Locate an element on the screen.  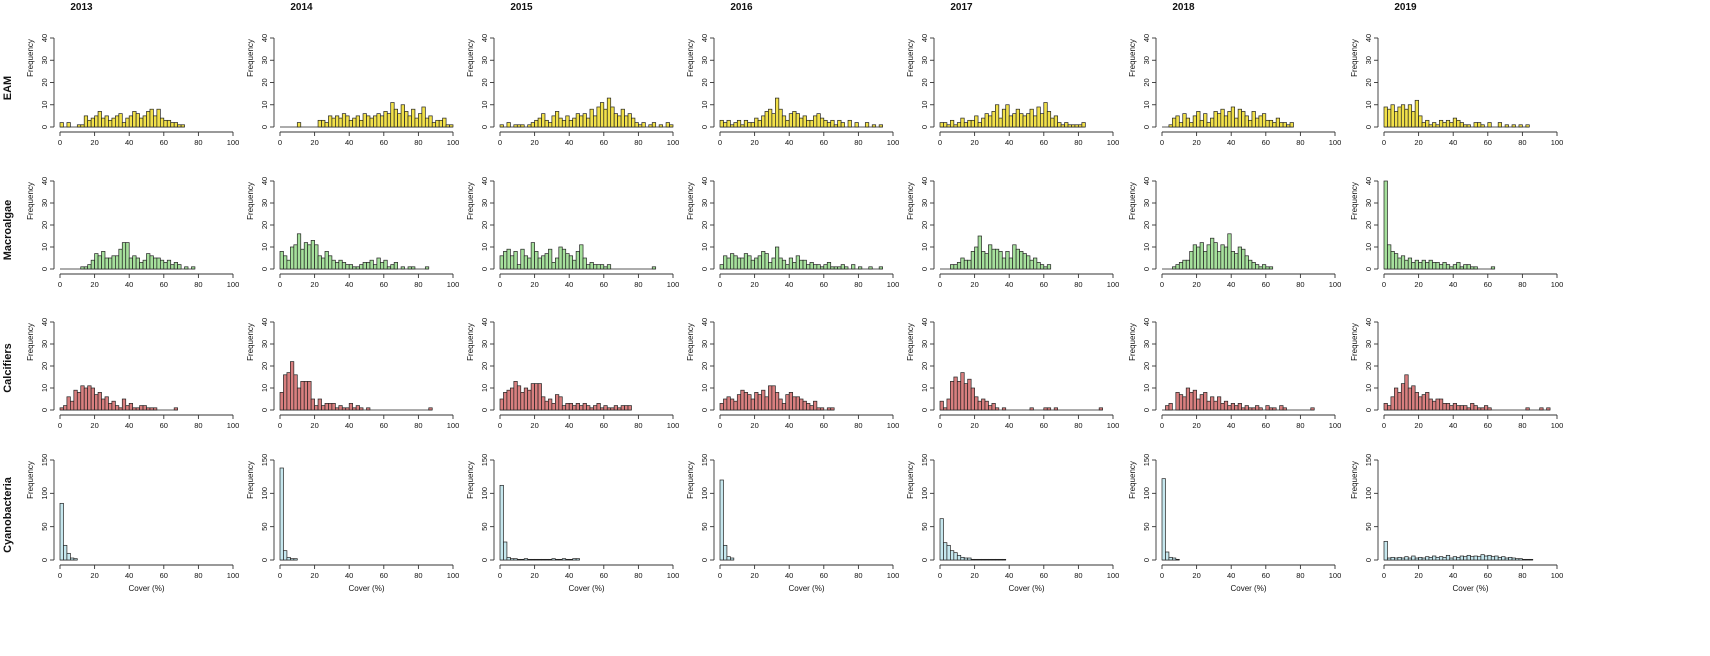
y-tick-label-macroalgae-2018-10: 10 is located at coordinates (1146, 247).